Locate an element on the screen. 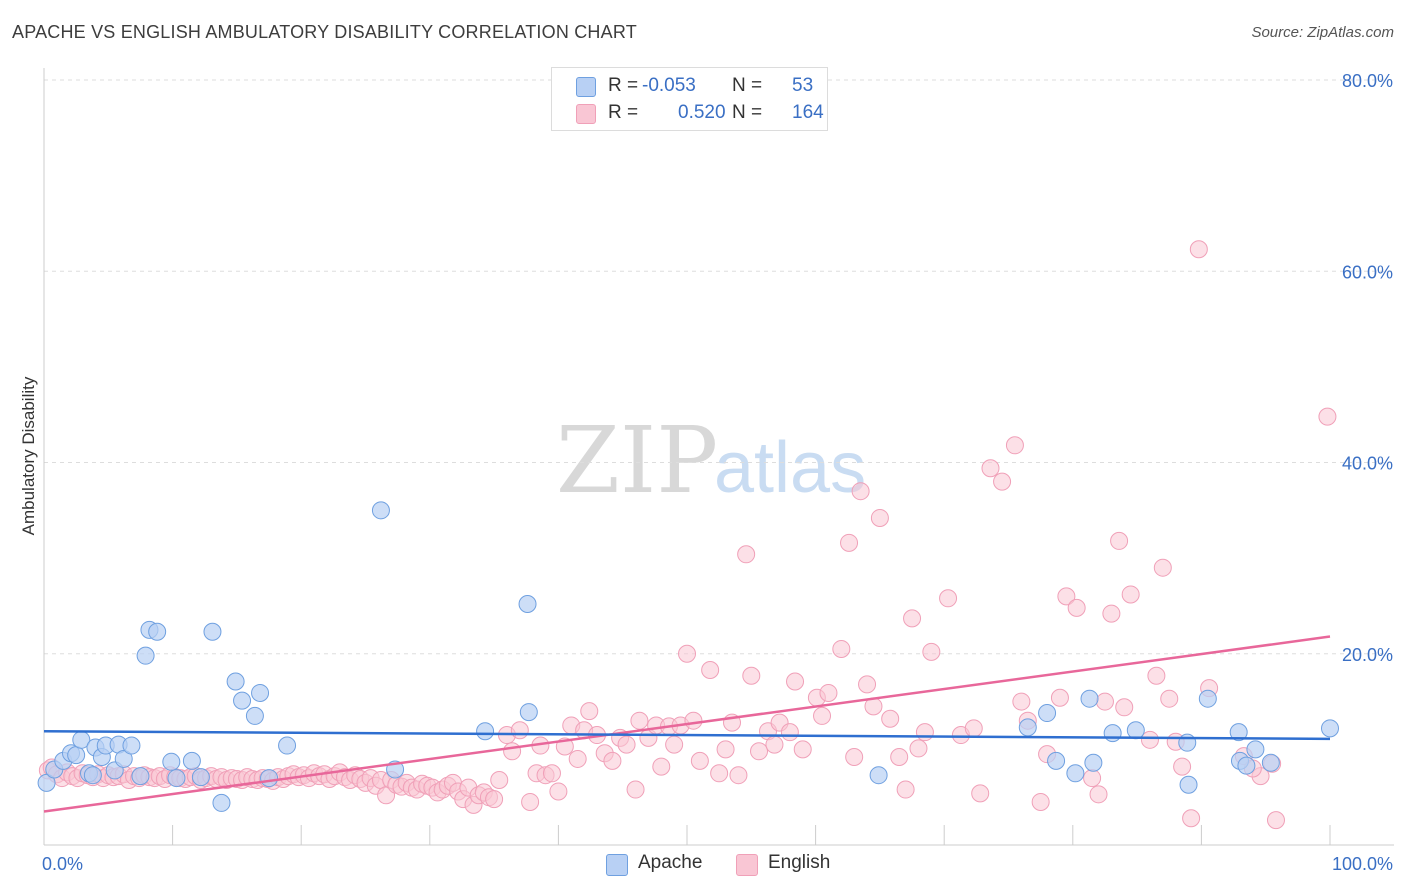 Image resolution: width=1406 pixels, height=892 pixels. legend-r-value: -0.053 is located at coordinates (669, 85).